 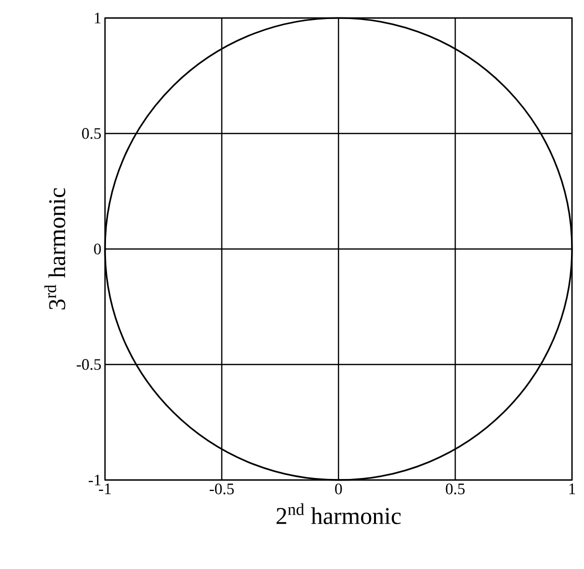 I want to click on y-tick-label: -1, so click(x=94, y=480).